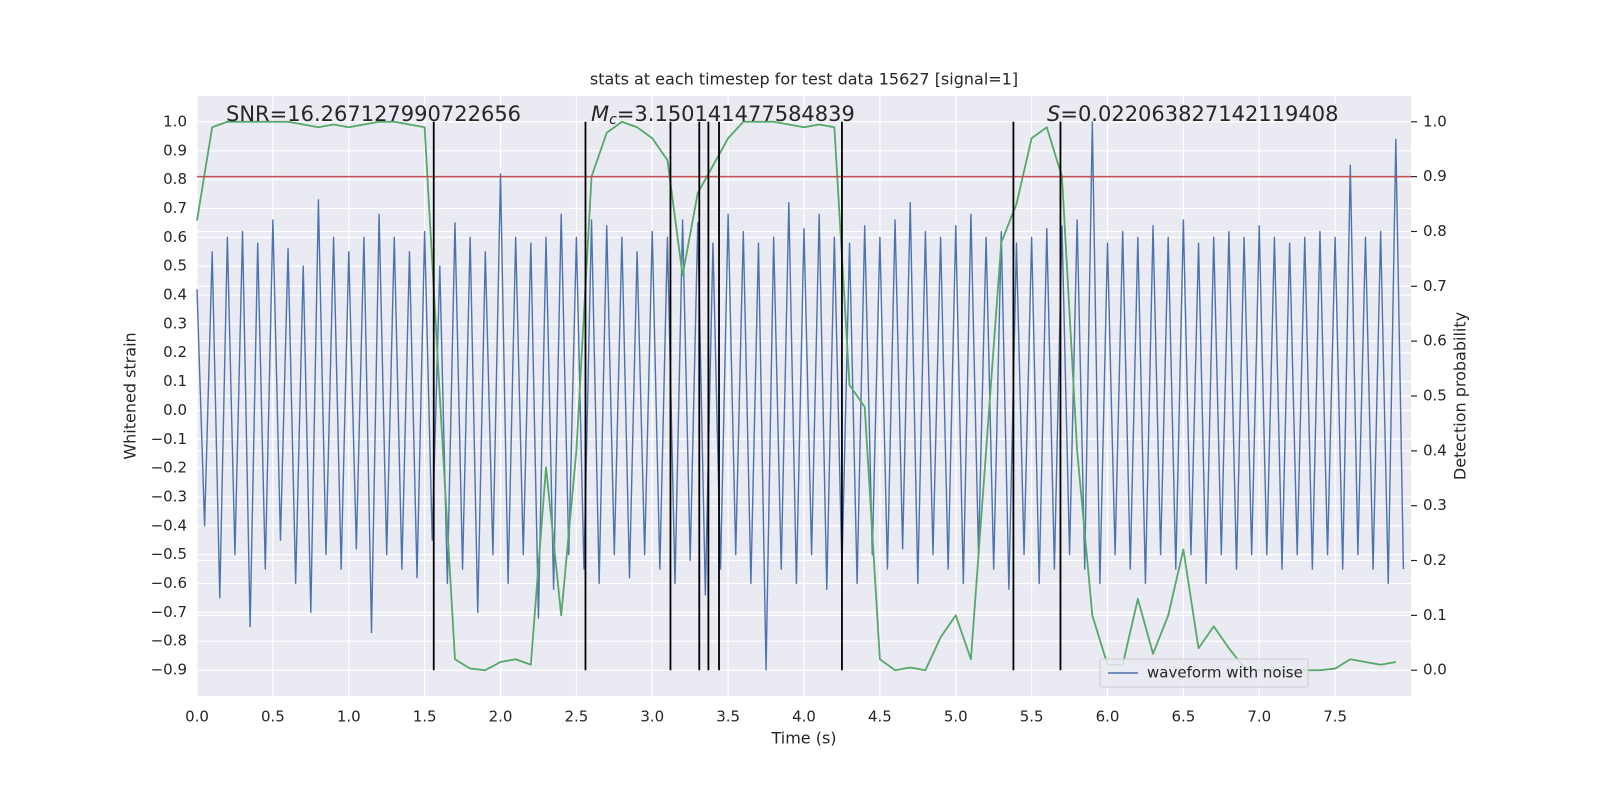 The image size is (1600, 800). What do you see at coordinates (1435, 560) in the screenshot?
I see `y2-tick-label: 0.2` at bounding box center [1435, 560].